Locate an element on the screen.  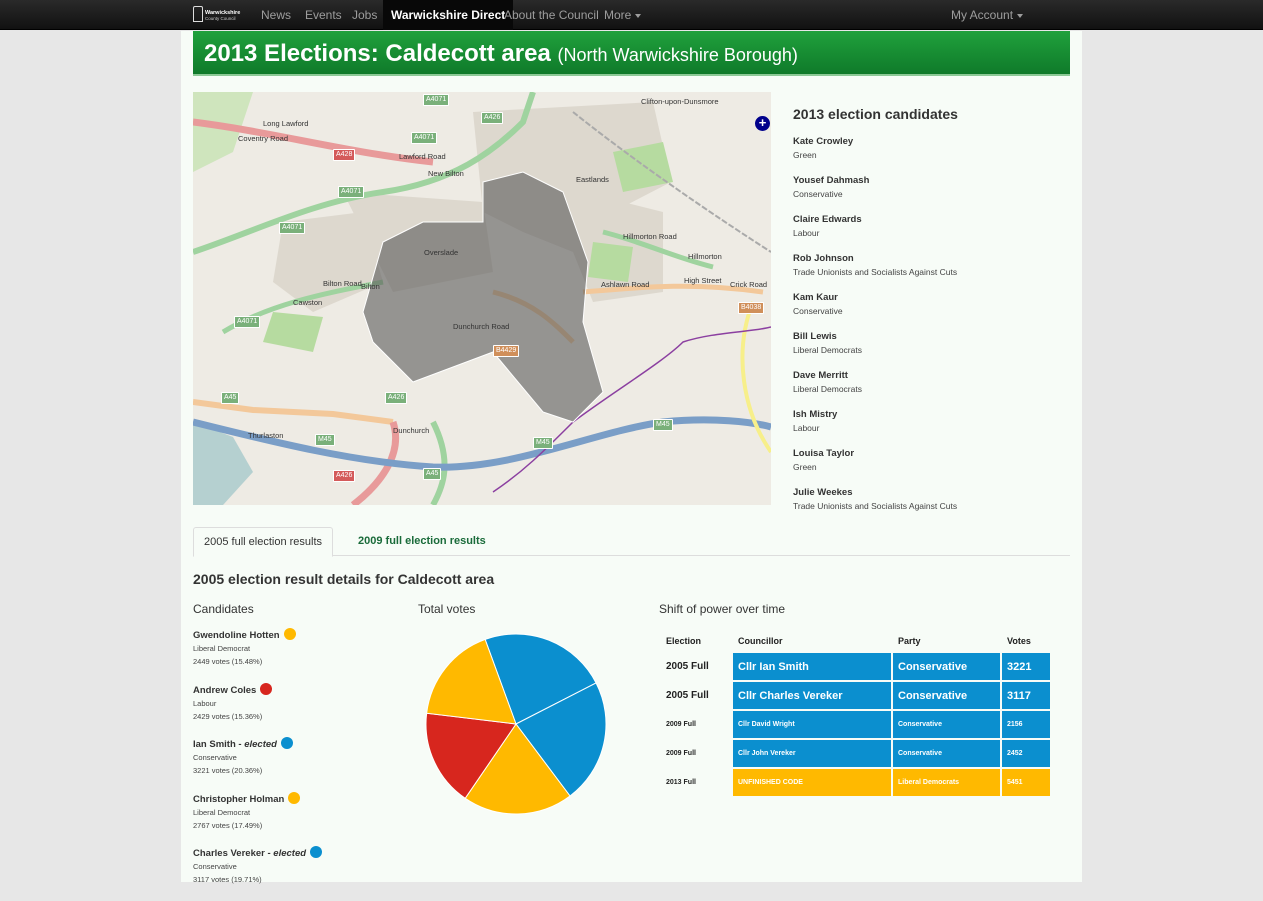
road-badge: B4038 is located at coordinates (751, 308).